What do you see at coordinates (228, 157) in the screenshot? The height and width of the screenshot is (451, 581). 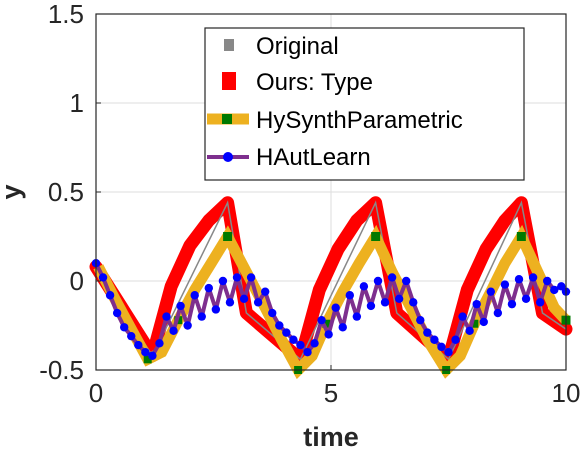 I see `legend-swatch-hautlearn-marker` at bounding box center [228, 157].